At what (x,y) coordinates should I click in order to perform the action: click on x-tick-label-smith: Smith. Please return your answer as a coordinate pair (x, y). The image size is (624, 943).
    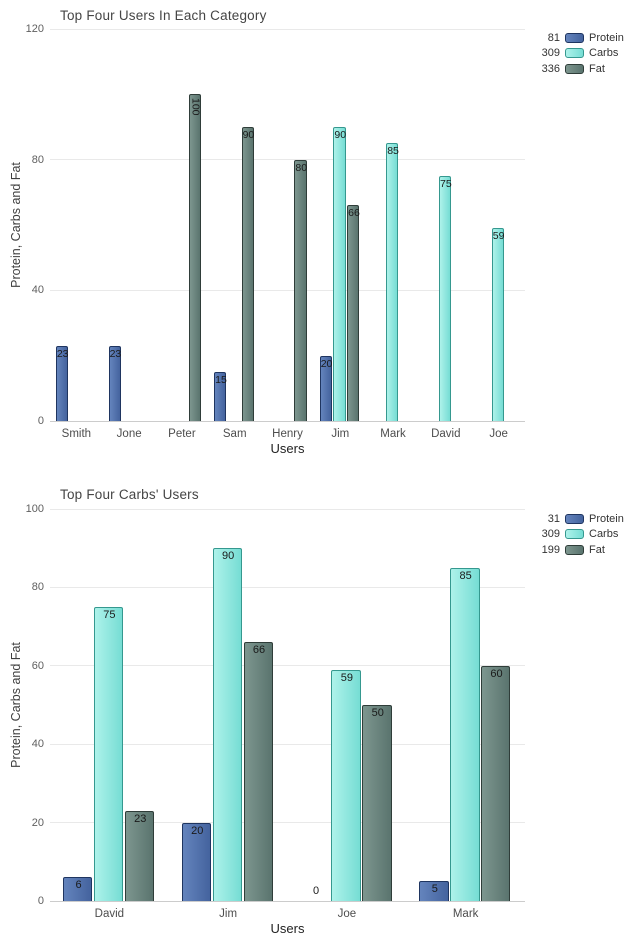
    Looking at the image, I should click on (76, 434).